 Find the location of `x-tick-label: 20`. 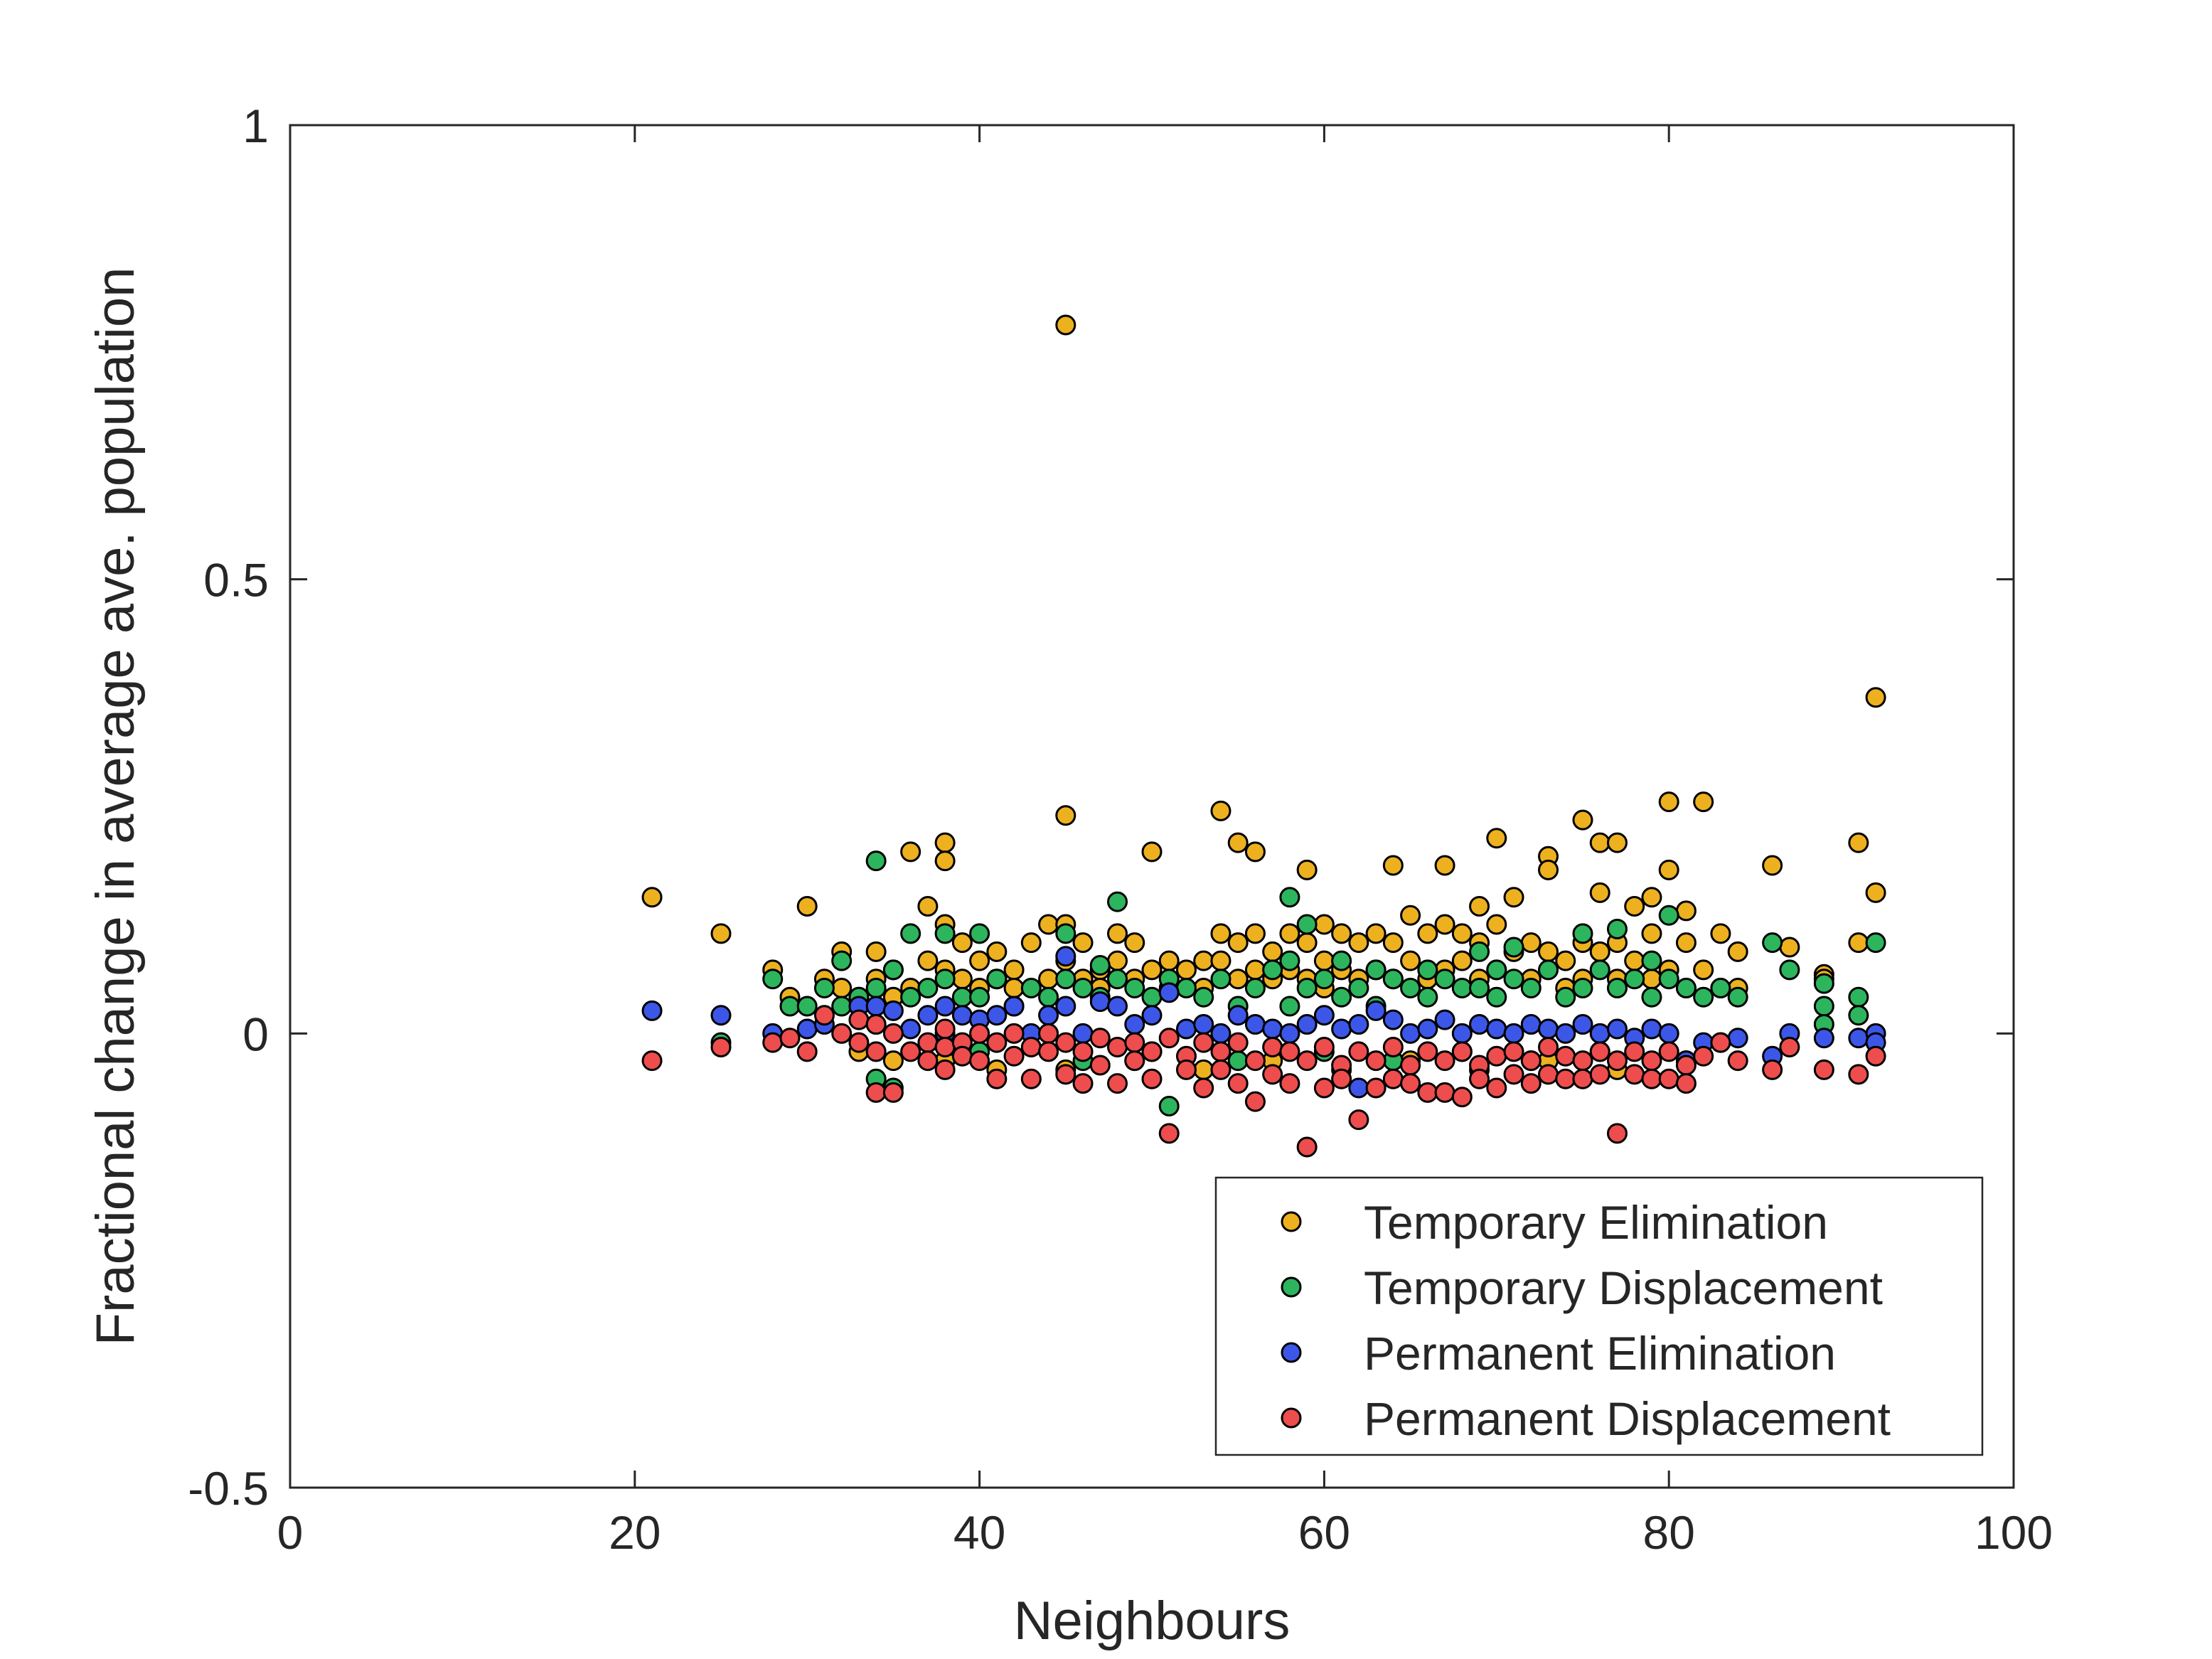

x-tick-label: 20 is located at coordinates (635, 1532).